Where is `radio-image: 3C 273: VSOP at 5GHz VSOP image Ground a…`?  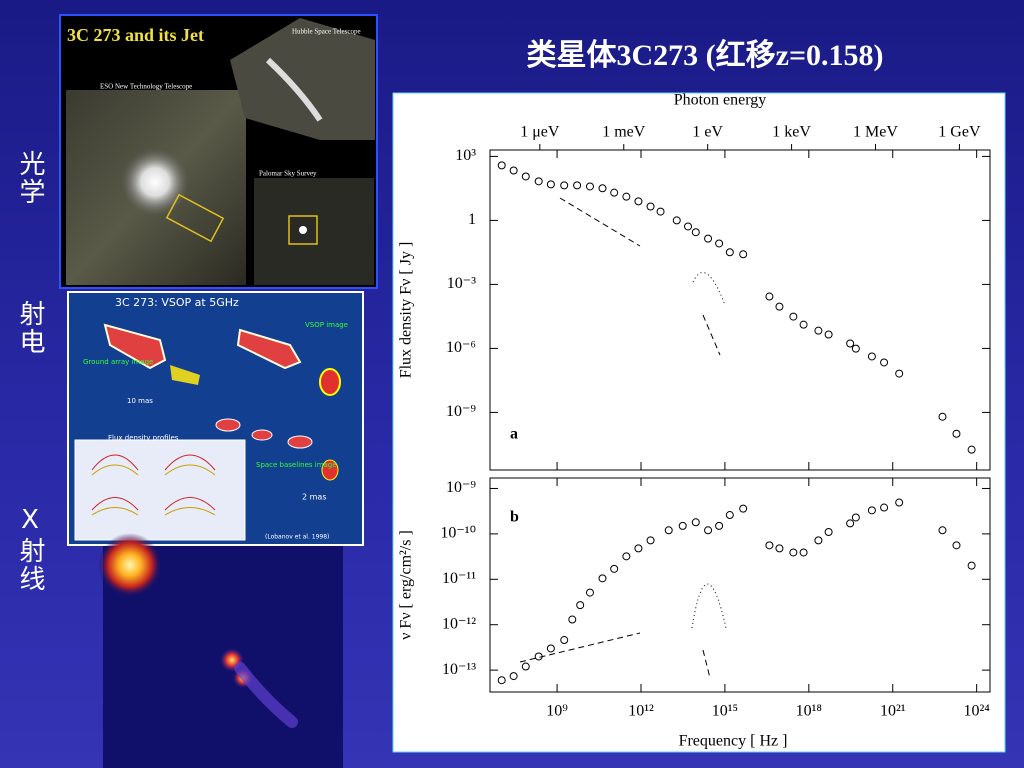
radio-image: 3C 273: VSOP at 5GHz VSOP image Ground a… is located at coordinates (215, 418).